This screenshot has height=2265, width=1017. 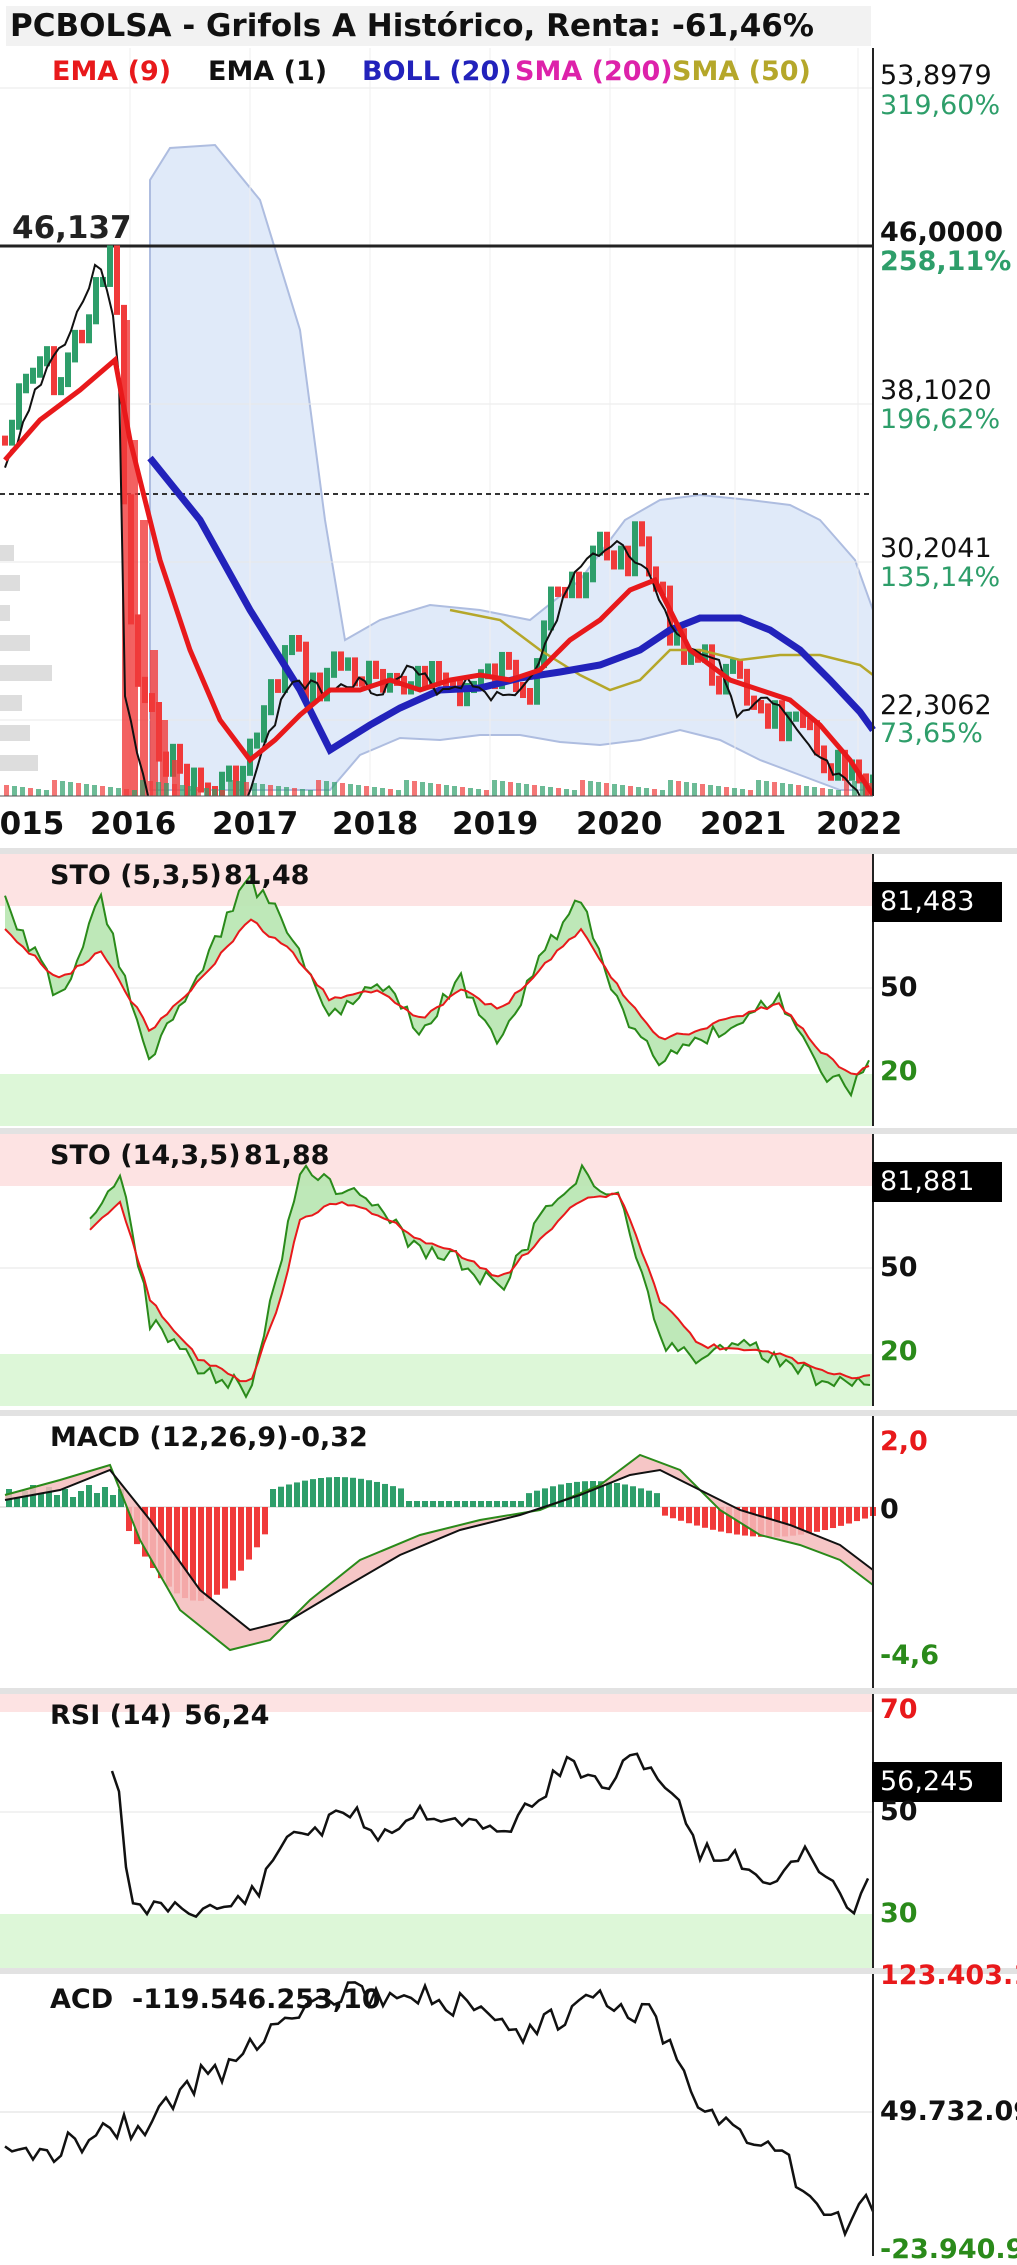 I want to click on sto2-overbought-zone, so click(x=436, y=1160).